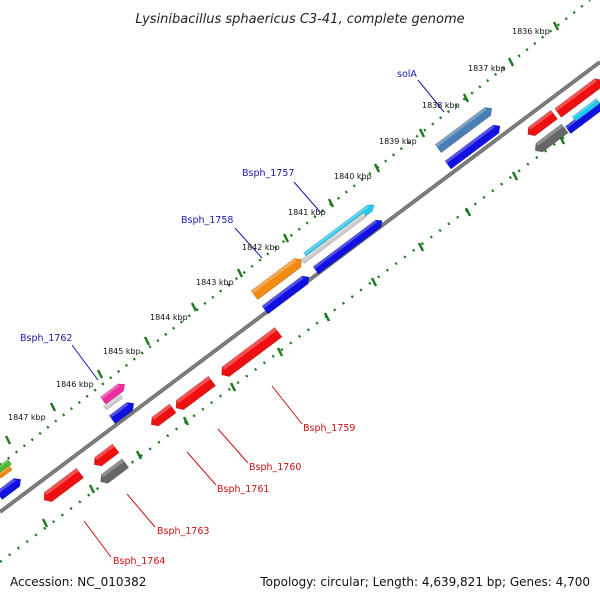  I want to click on gene-bsph-1763-shade, so click(104, 452).